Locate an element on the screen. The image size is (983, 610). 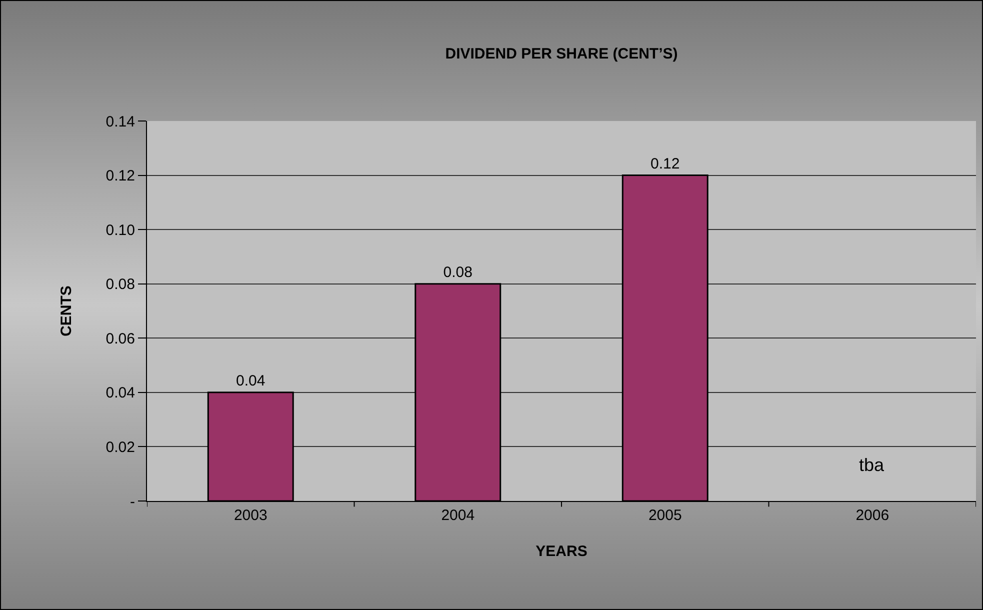
data-label: 0.08 is located at coordinates (457, 272).